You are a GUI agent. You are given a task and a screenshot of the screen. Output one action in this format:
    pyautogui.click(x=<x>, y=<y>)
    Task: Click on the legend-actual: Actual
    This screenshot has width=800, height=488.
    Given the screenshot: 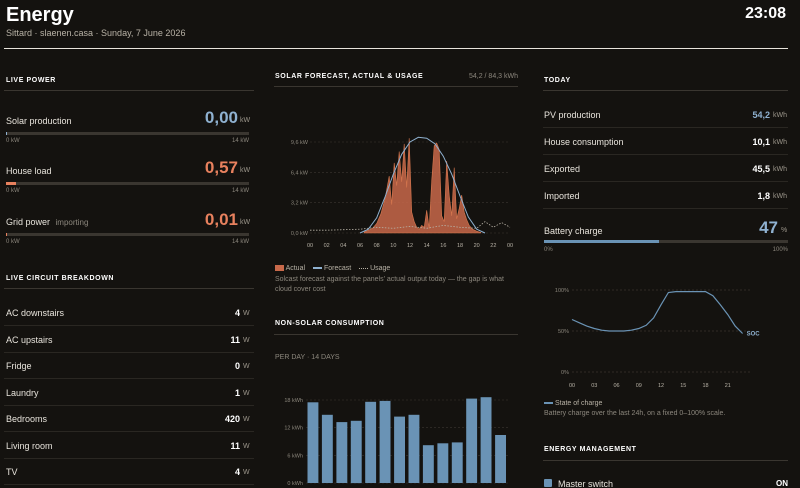 What is the action you would take?
    pyautogui.click(x=295, y=268)
    